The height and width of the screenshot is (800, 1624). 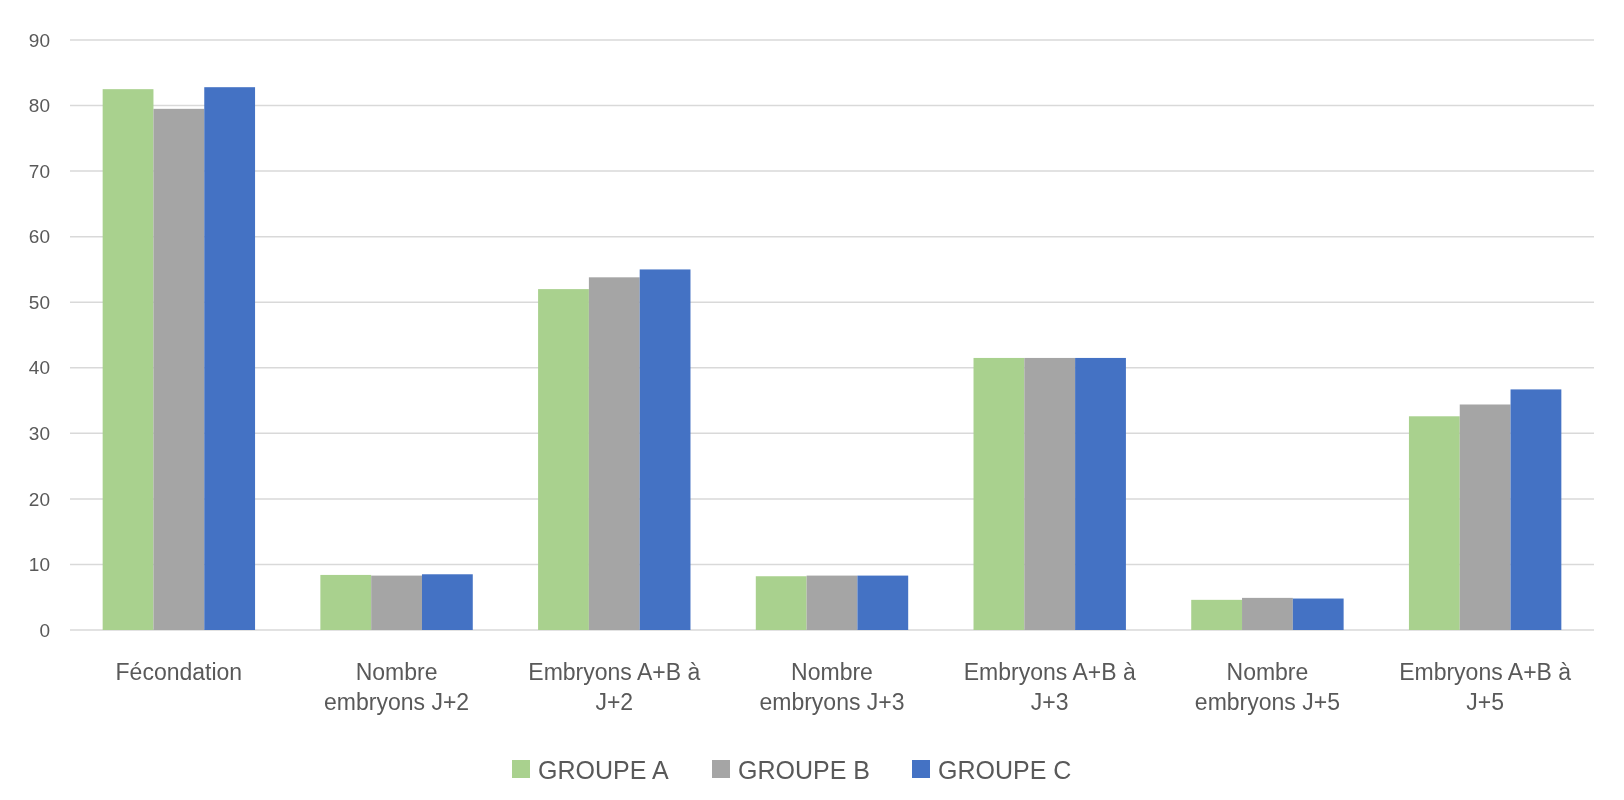 I want to click on y-tick-label: 50, so click(x=39, y=302).